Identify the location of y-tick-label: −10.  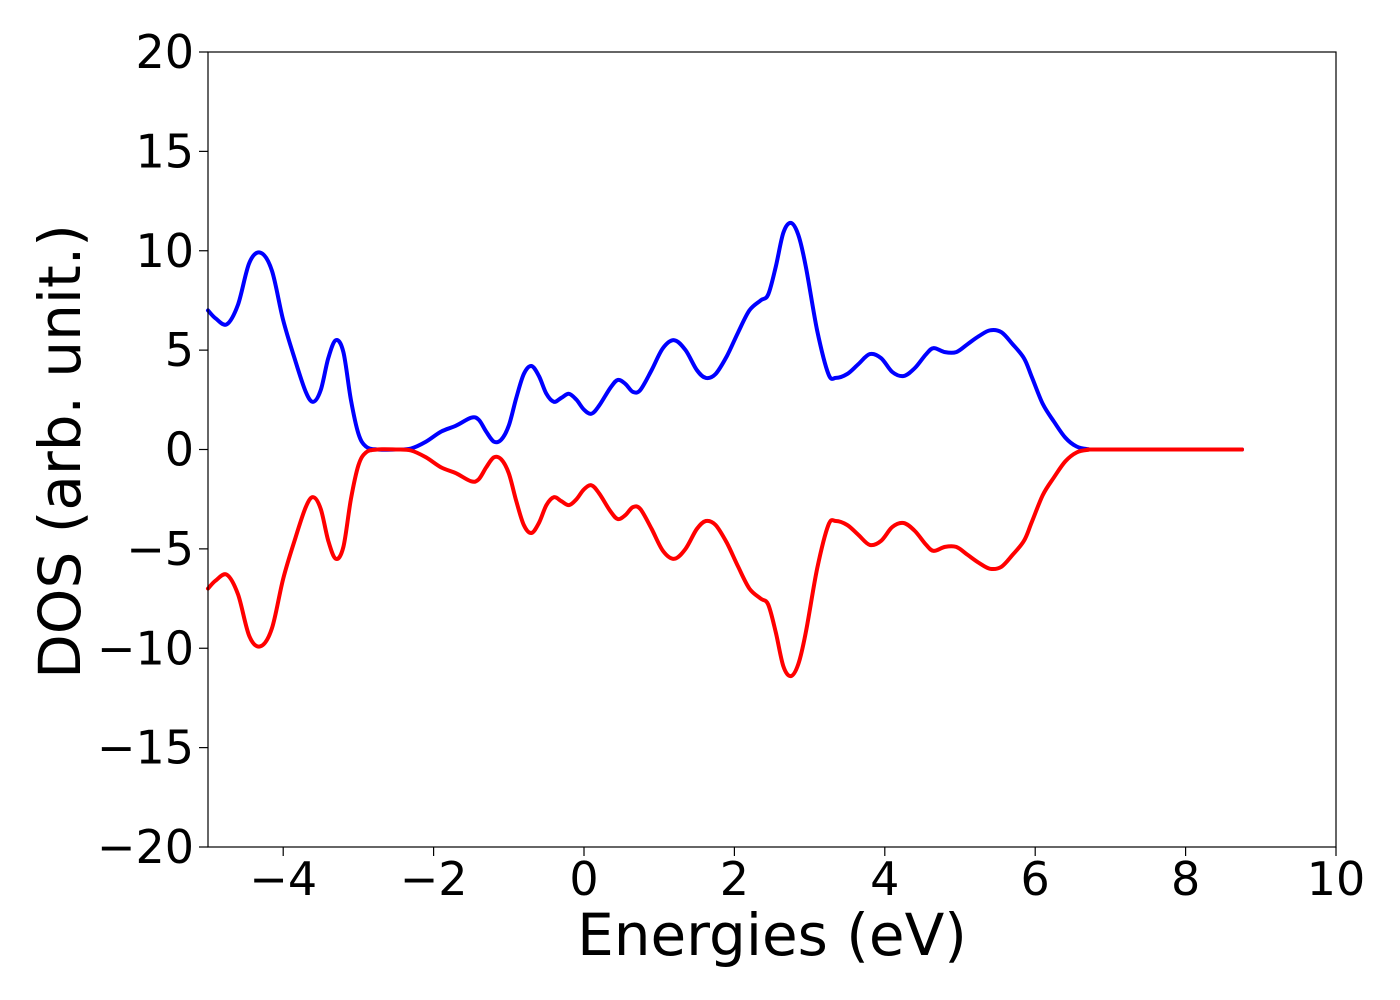
(145, 648).